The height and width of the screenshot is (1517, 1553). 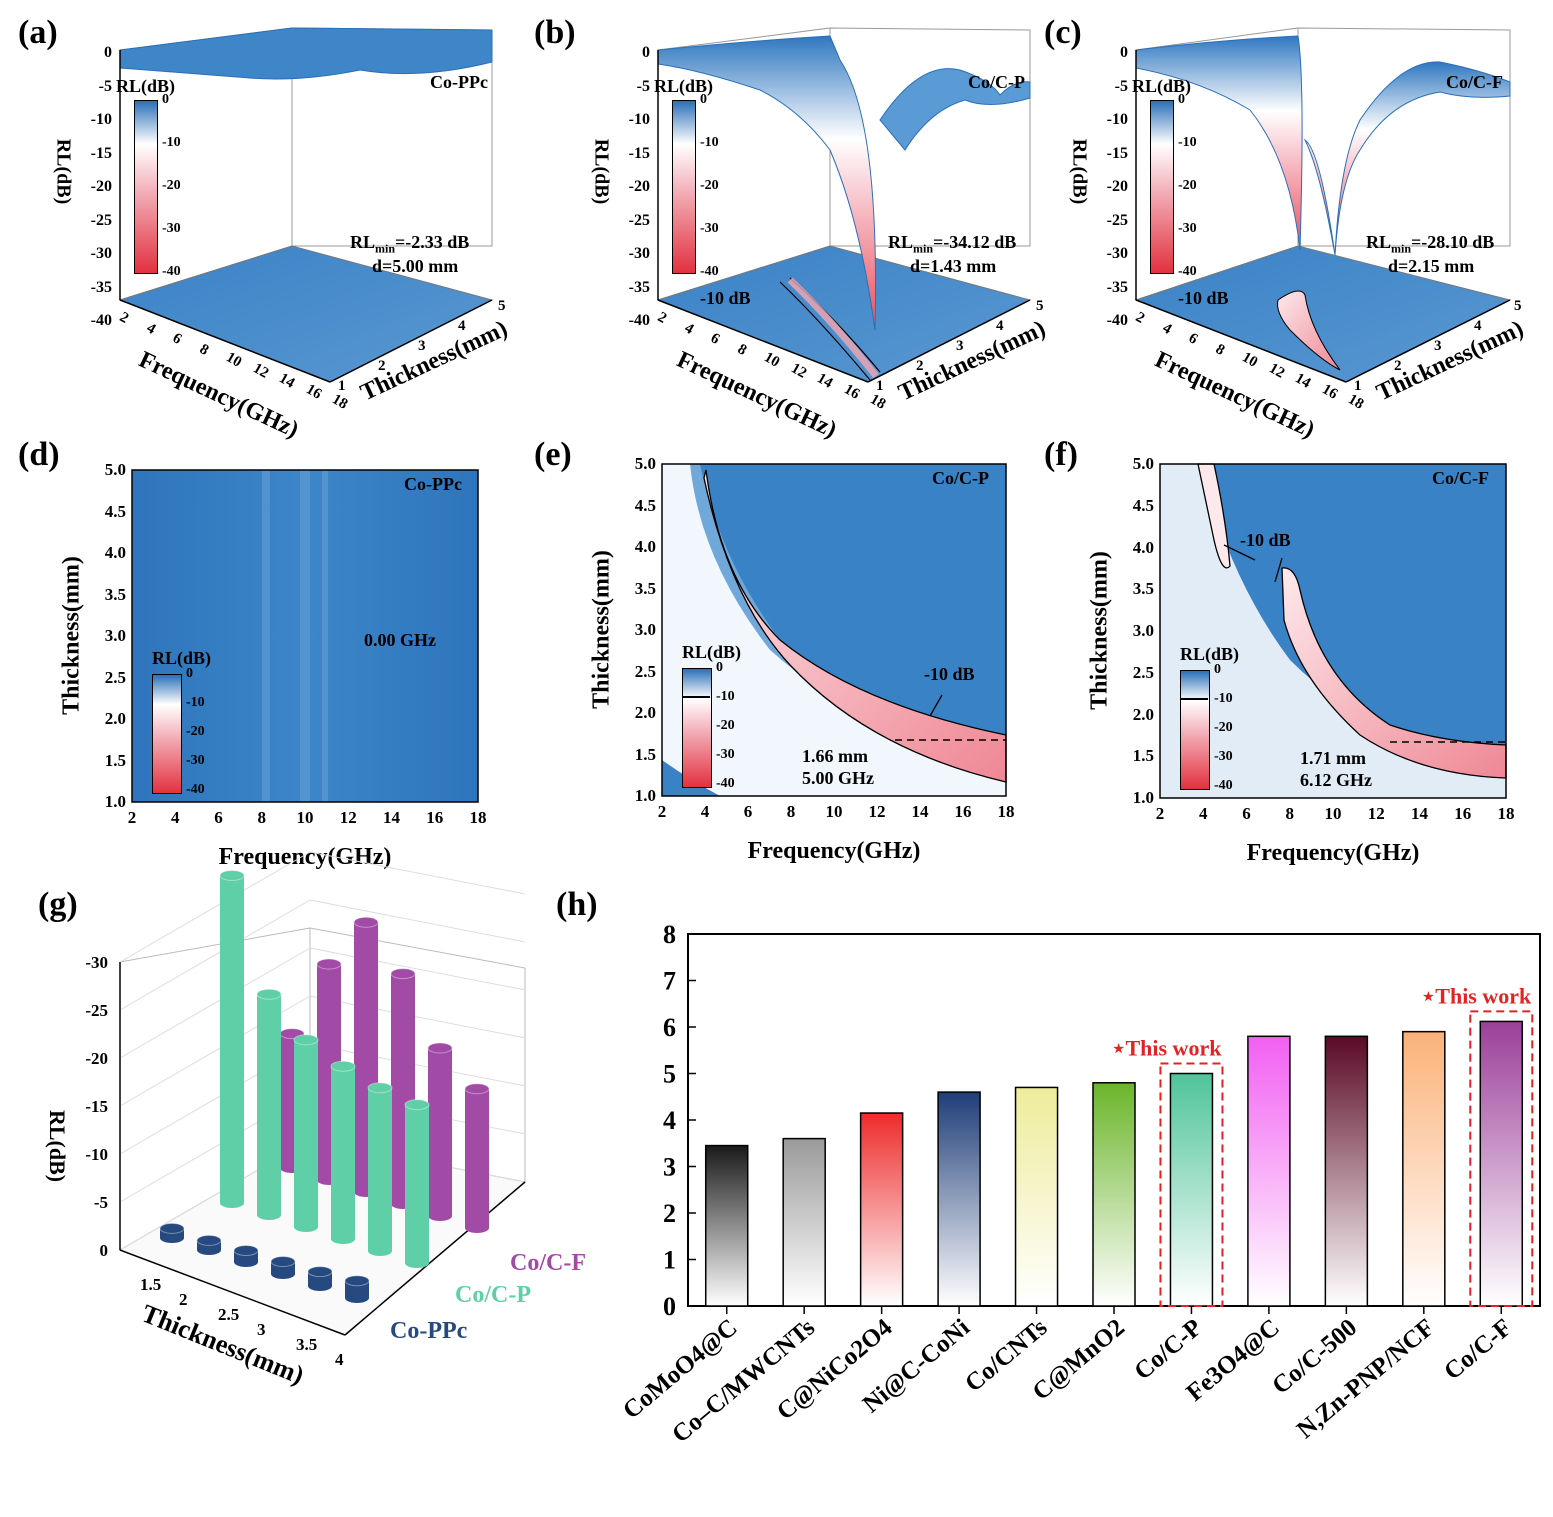 What do you see at coordinates (400, 640) in the screenshot?
I see `eab-annotation: 0.00 GHz` at bounding box center [400, 640].